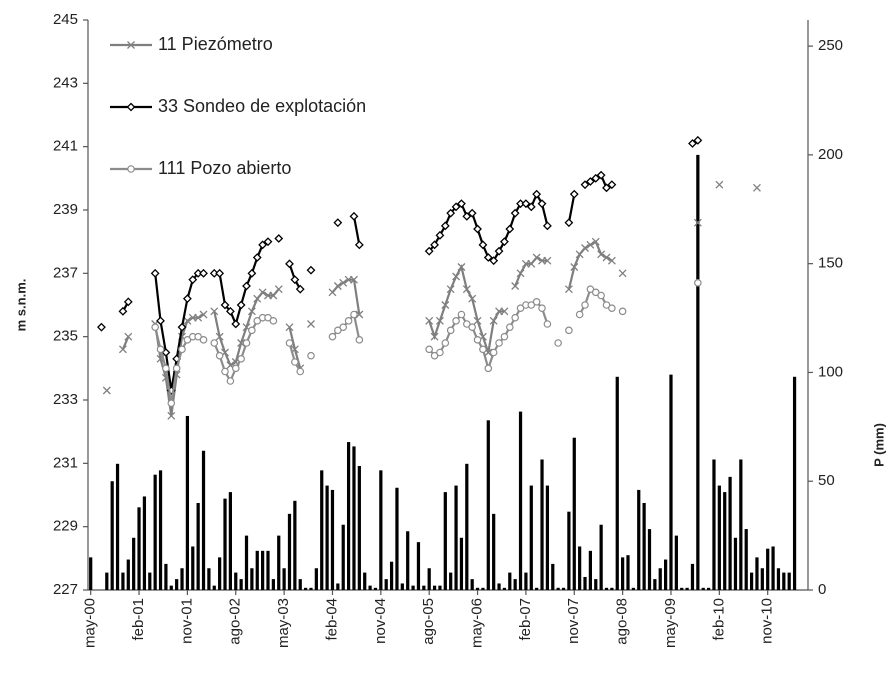 The height and width of the screenshot is (675, 896). Describe the element at coordinates (830, 263) in the screenshot. I see `y2-tick-label: 150` at that location.